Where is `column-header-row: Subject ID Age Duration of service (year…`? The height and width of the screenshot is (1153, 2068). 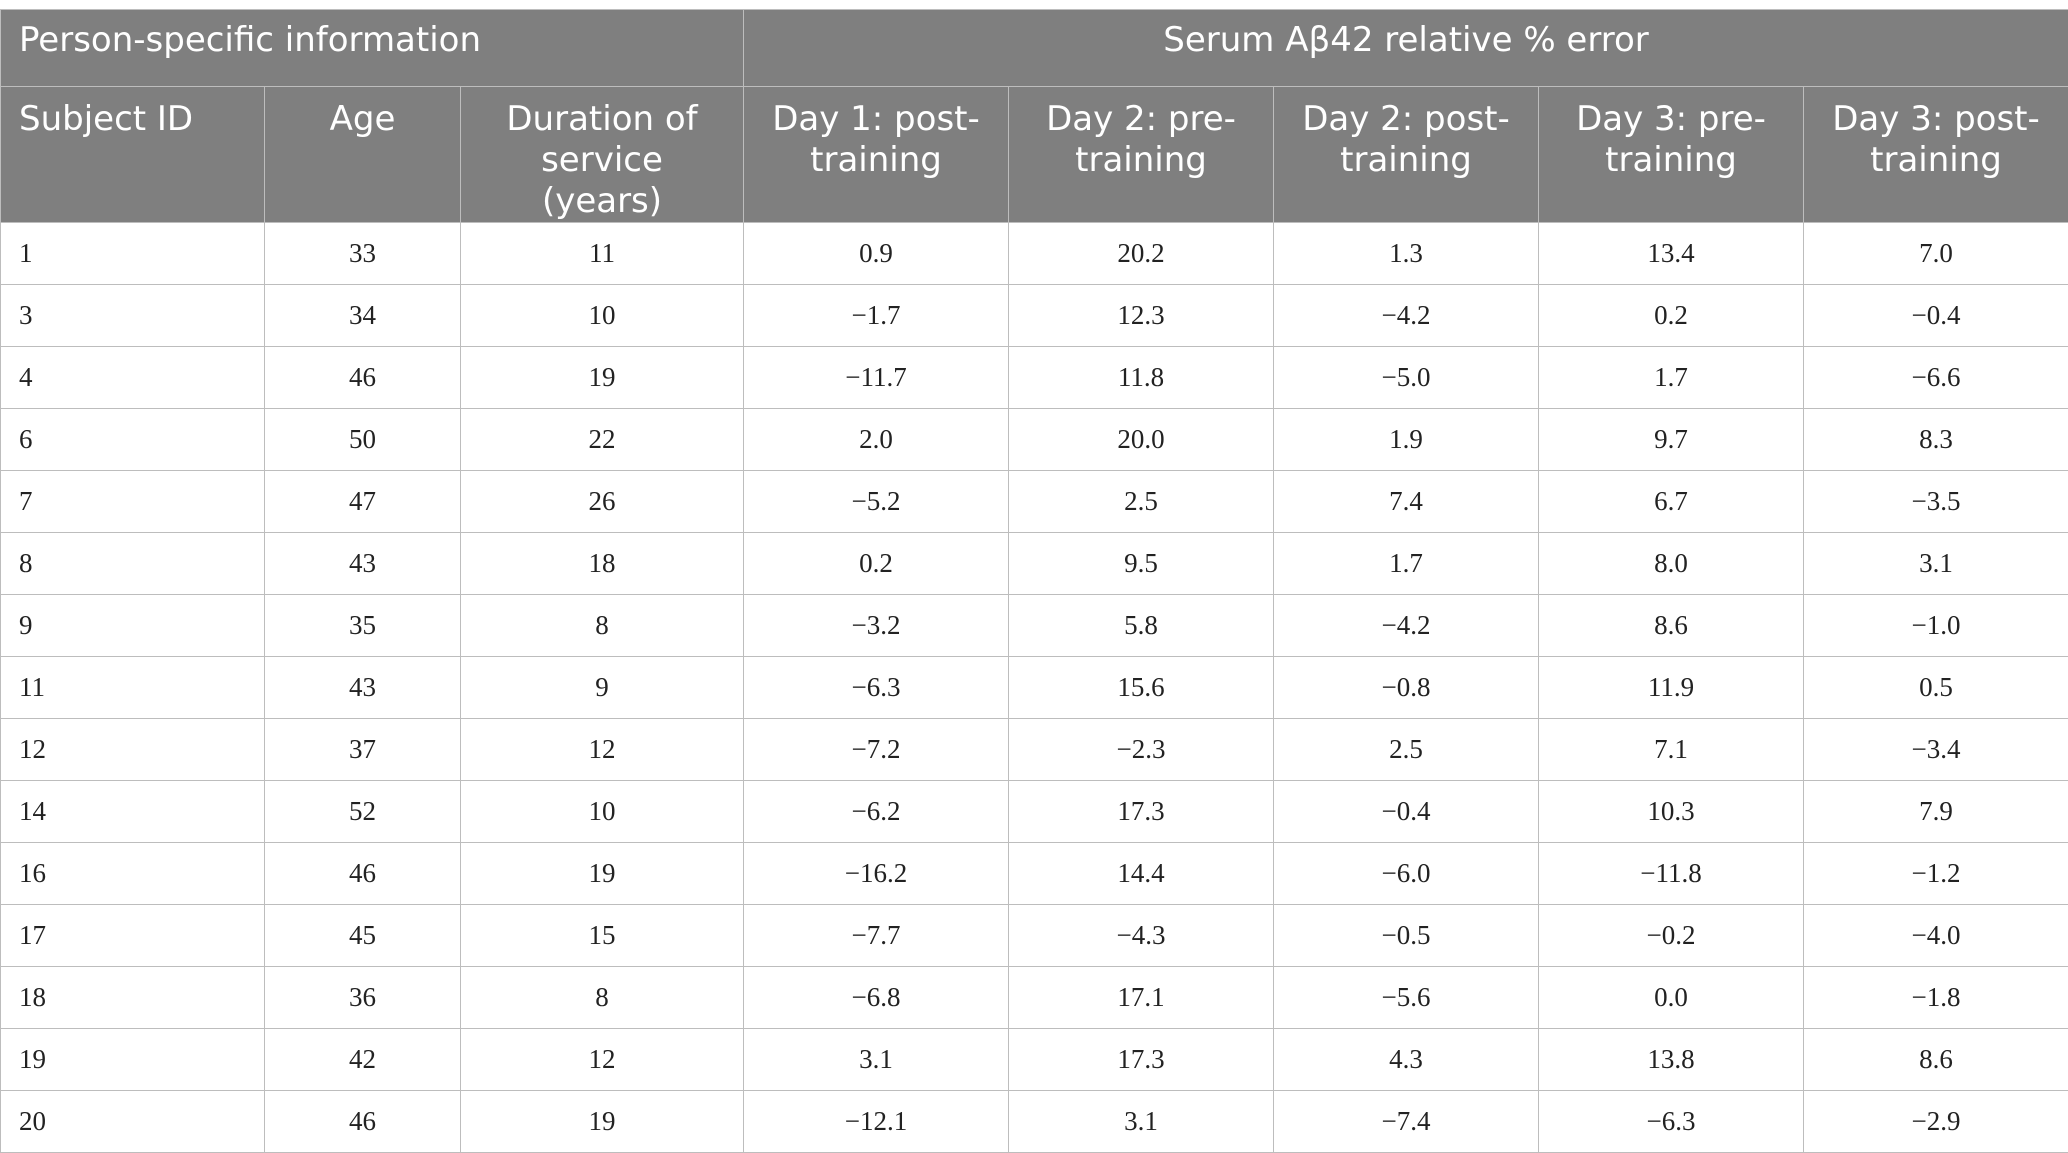 column-header-row: Subject ID Age Duration of service (year… is located at coordinates (1034, 155).